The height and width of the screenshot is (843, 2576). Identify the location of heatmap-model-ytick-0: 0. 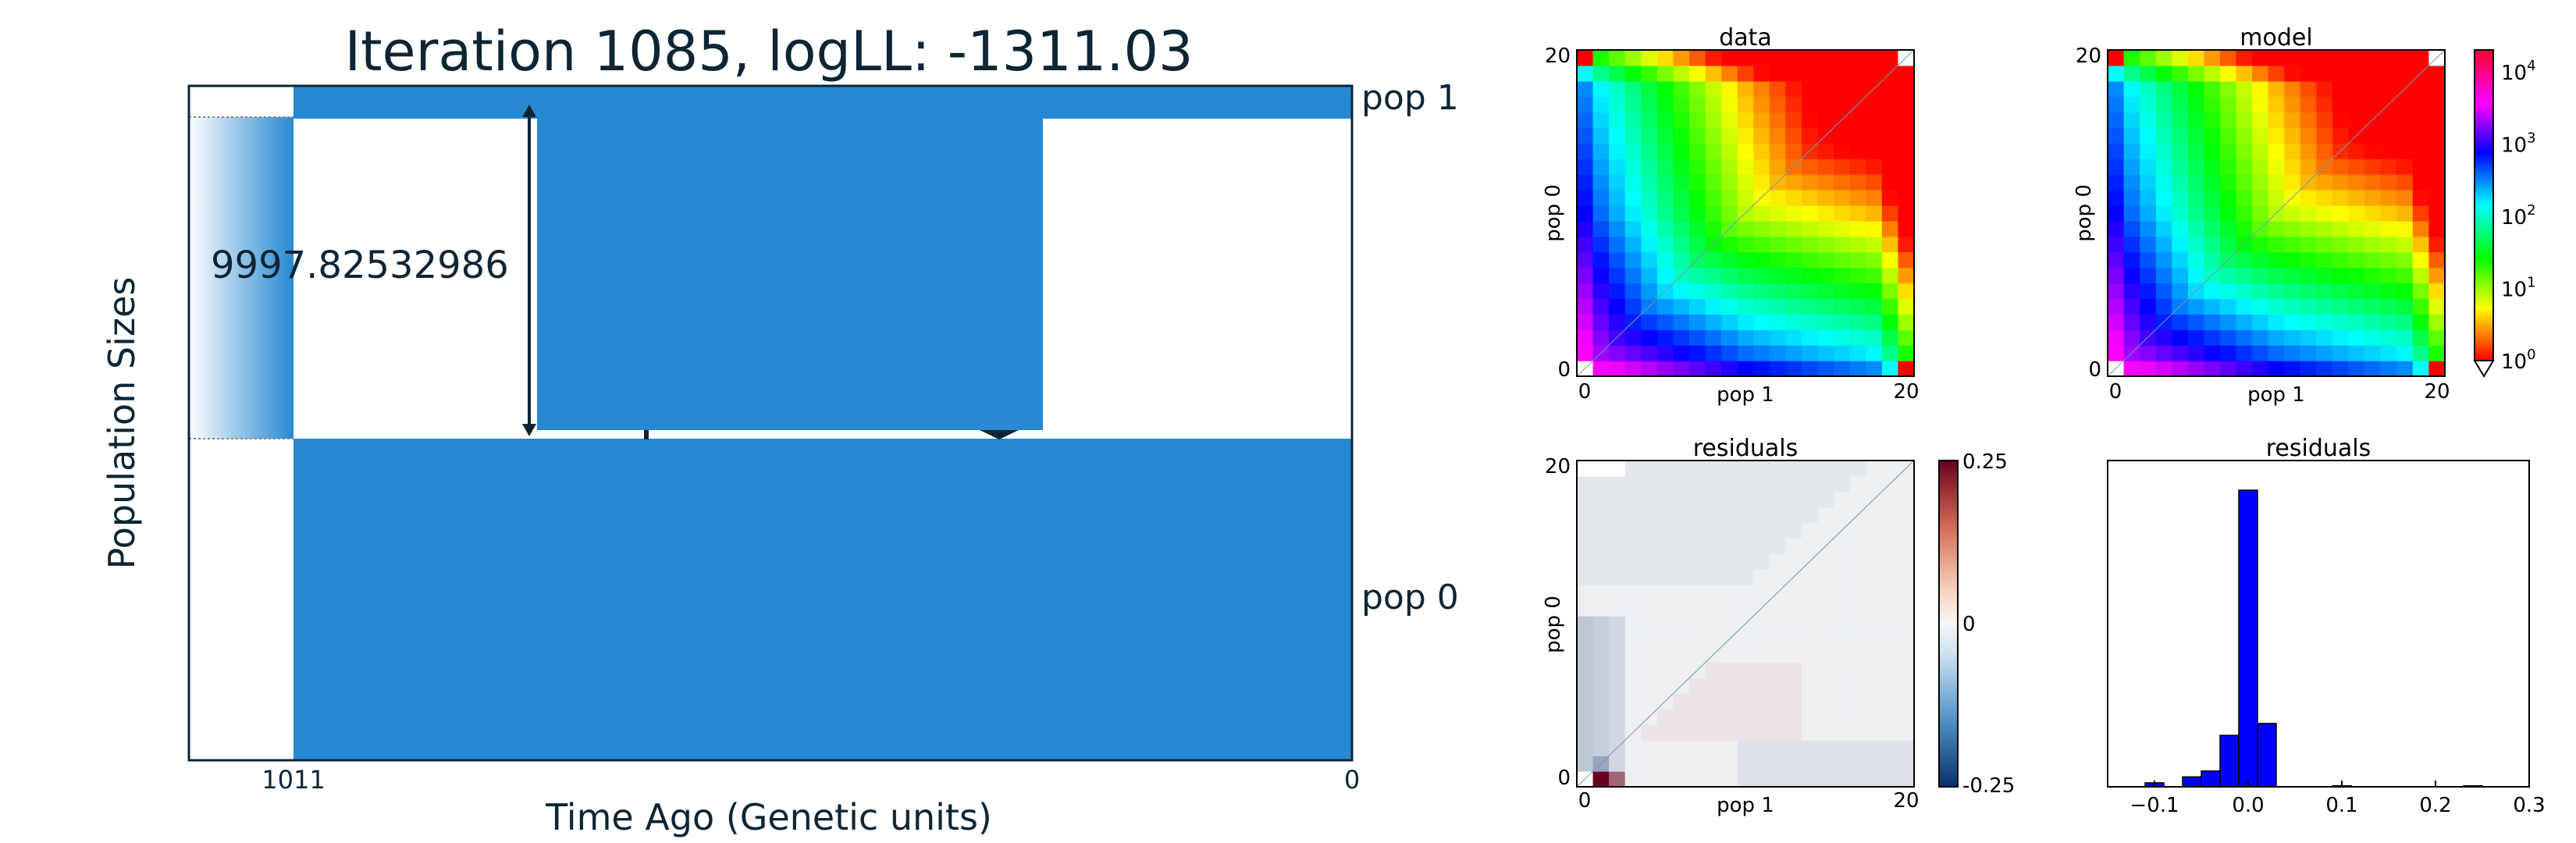
(2094, 370).